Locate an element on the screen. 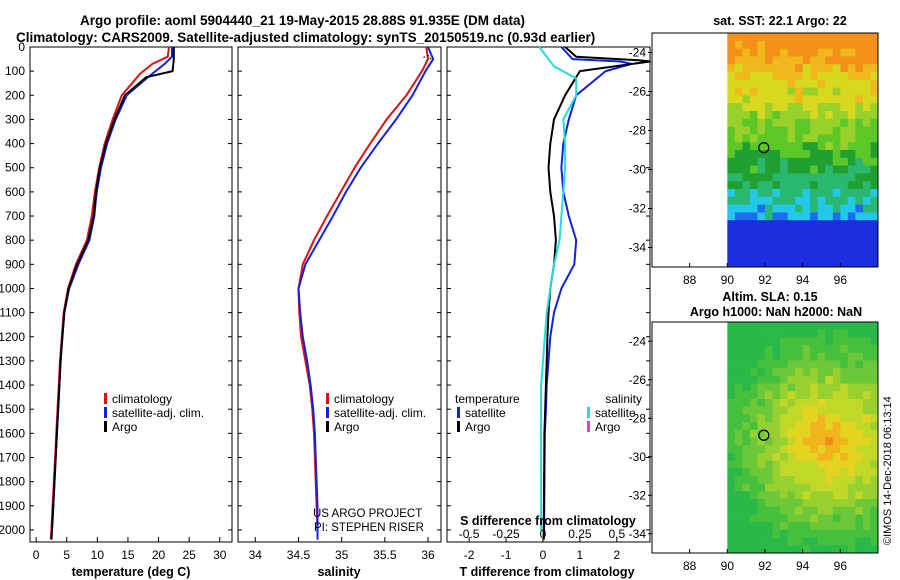 Image resolution: width=900 pixels, height=580 pixels. sla-map: -24 -26 -28 -30 -32 -34 88 90 92 94 96 is located at coordinates (754, 447).